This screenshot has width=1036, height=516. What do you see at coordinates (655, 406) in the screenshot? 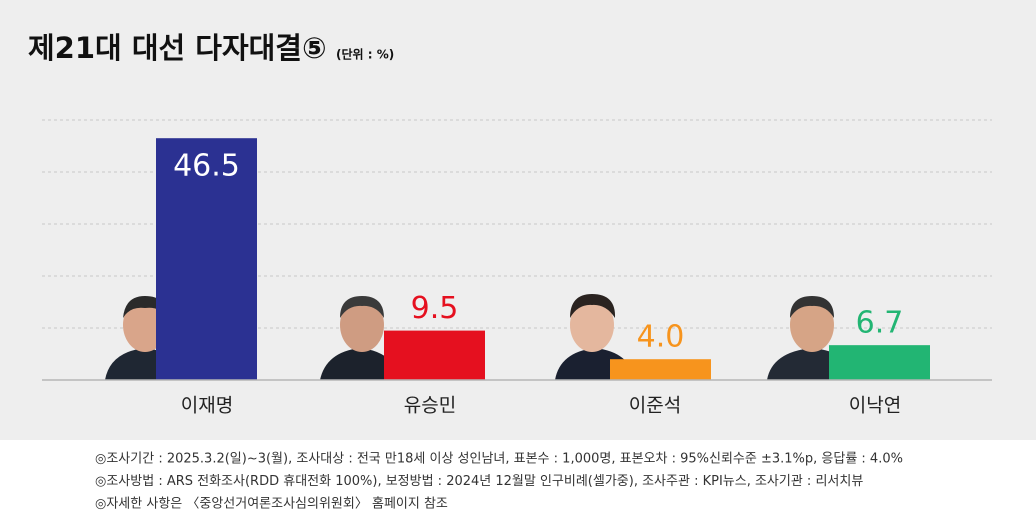
I see `x-tick-label: 이준석` at bounding box center [655, 406].